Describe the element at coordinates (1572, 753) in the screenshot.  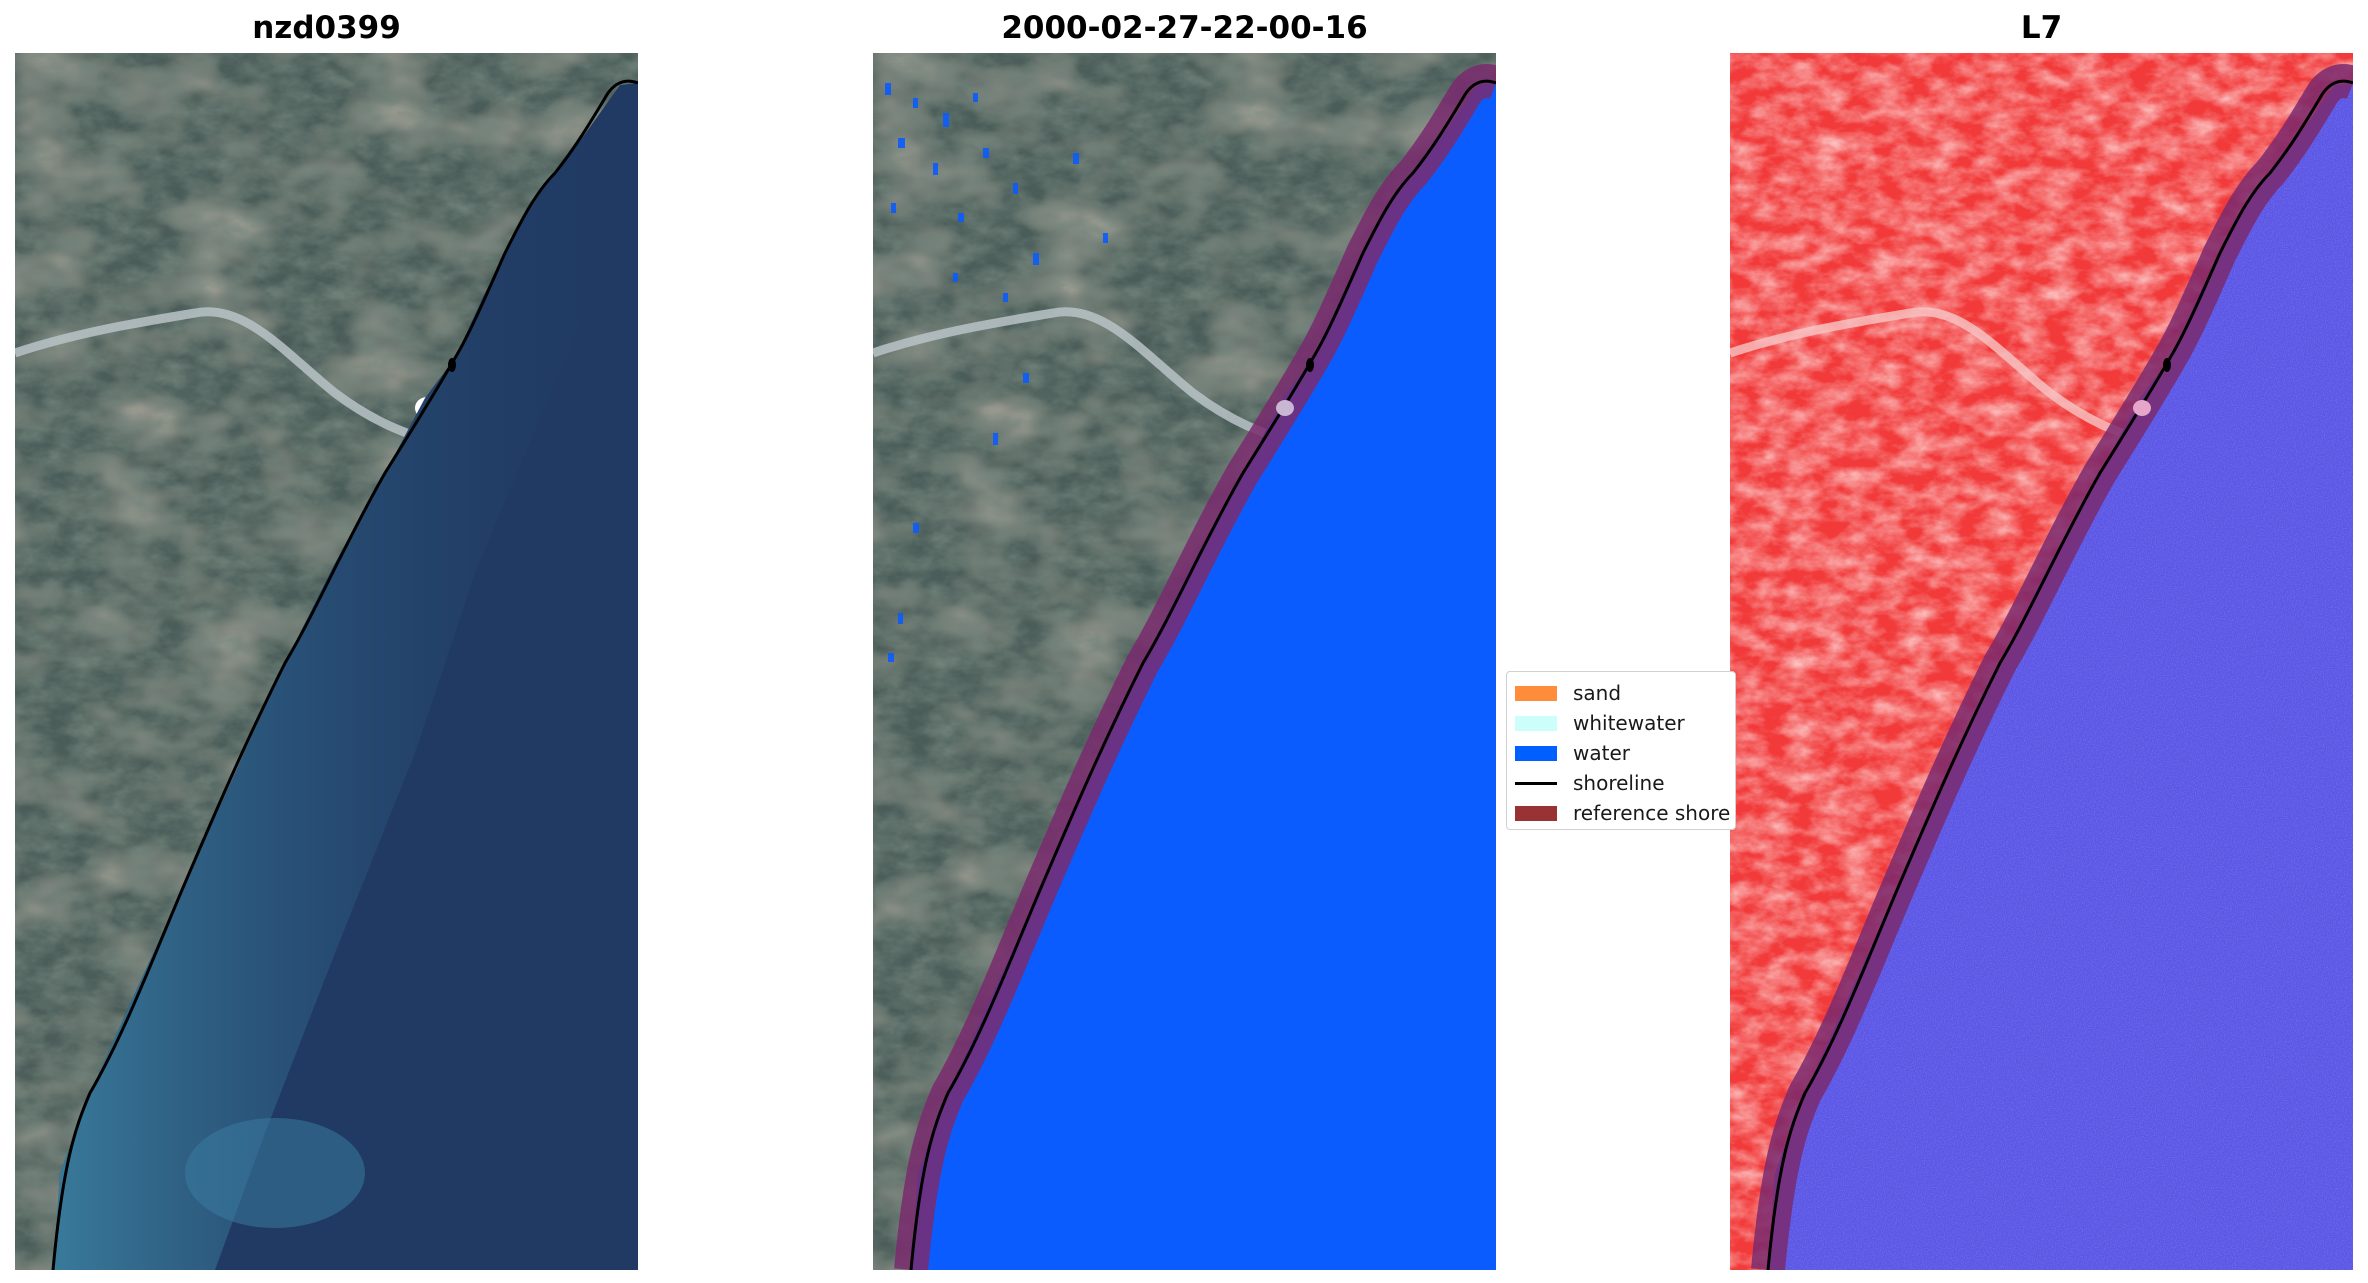
I see `legend-item-water: water` at that location.